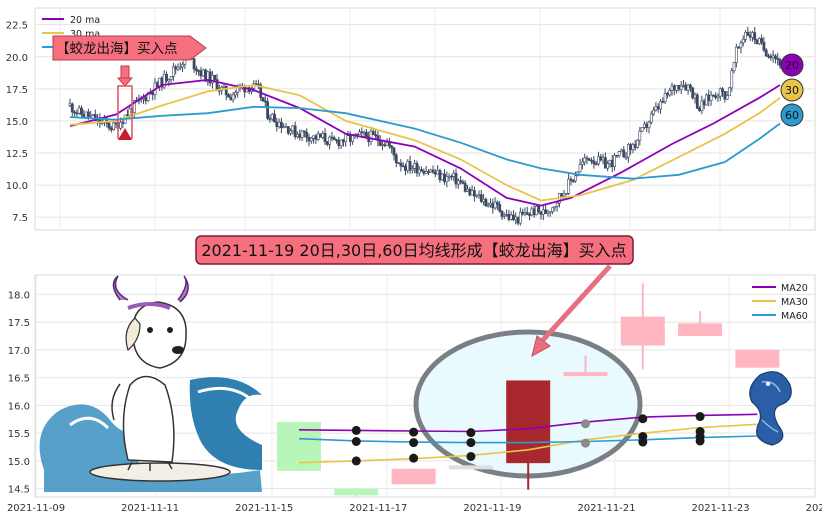 The height and width of the screenshot is (520, 822). Describe the element at coordinates (642, 331) in the screenshot. I see `detail-candle` at that location.